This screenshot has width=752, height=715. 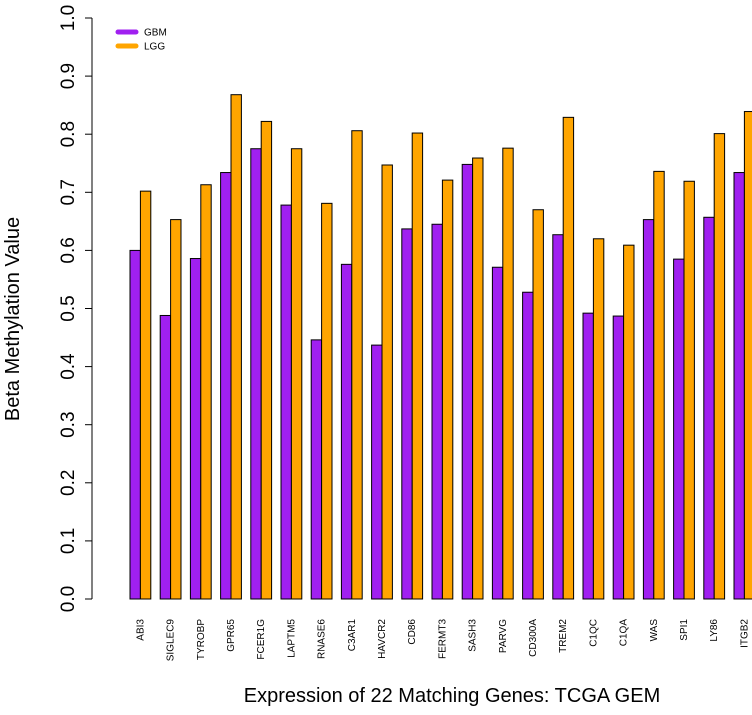 What do you see at coordinates (195, 429) in the screenshot?
I see `bar-gbm-tyrobp` at bounding box center [195, 429].